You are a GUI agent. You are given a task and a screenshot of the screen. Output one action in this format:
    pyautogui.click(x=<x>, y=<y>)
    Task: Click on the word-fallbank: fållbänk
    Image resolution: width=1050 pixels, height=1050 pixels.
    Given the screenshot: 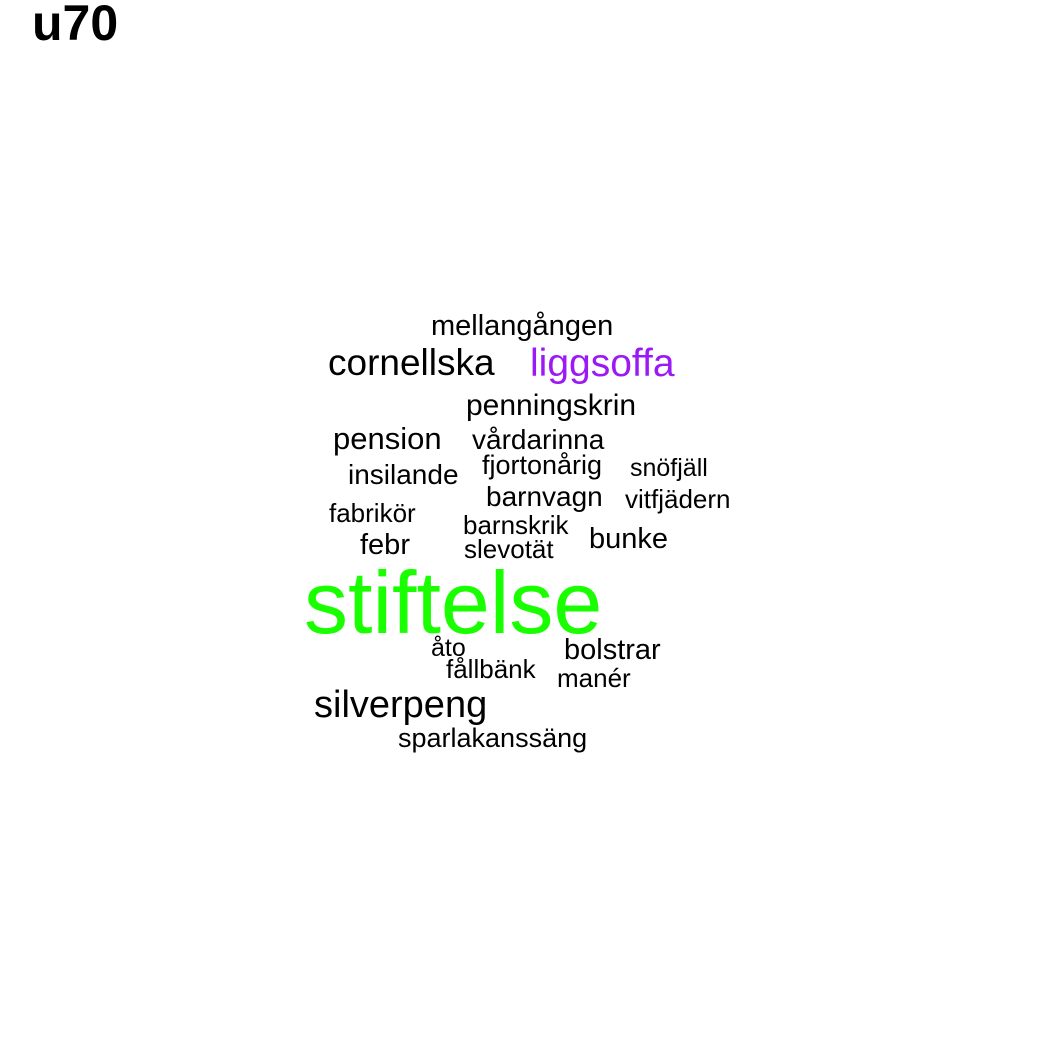 What is the action you would take?
    pyautogui.click(x=491, y=669)
    